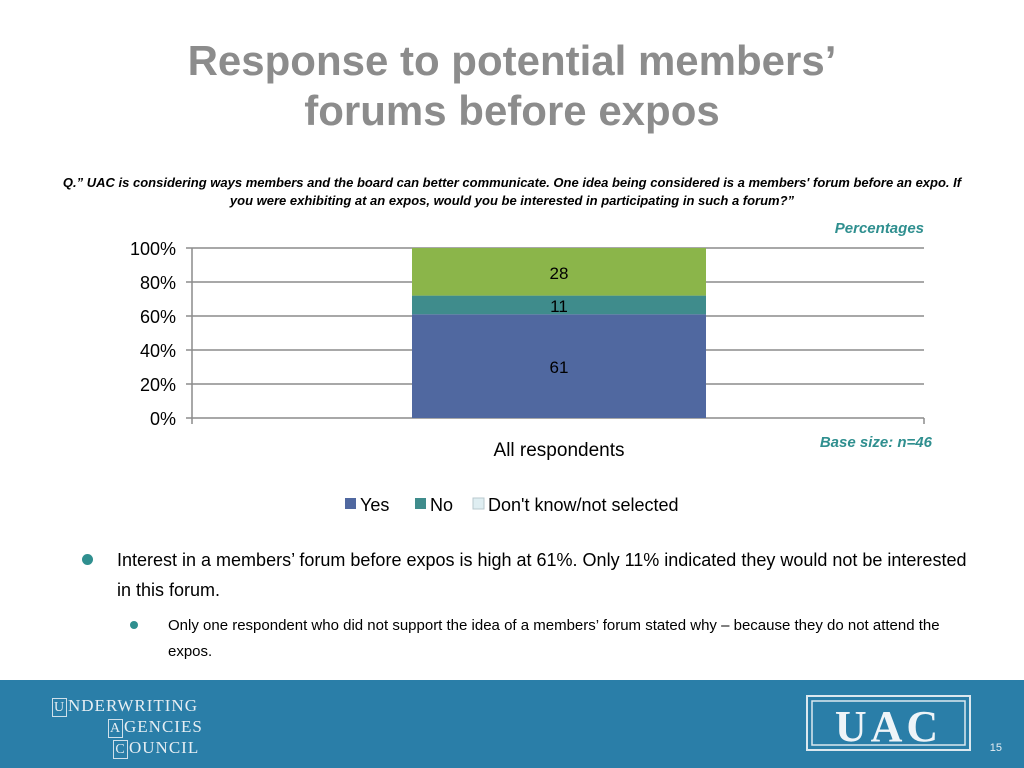 The height and width of the screenshot is (768, 1024). Describe the element at coordinates (120, 749) in the screenshot. I see `org-initial-c: C` at that location.